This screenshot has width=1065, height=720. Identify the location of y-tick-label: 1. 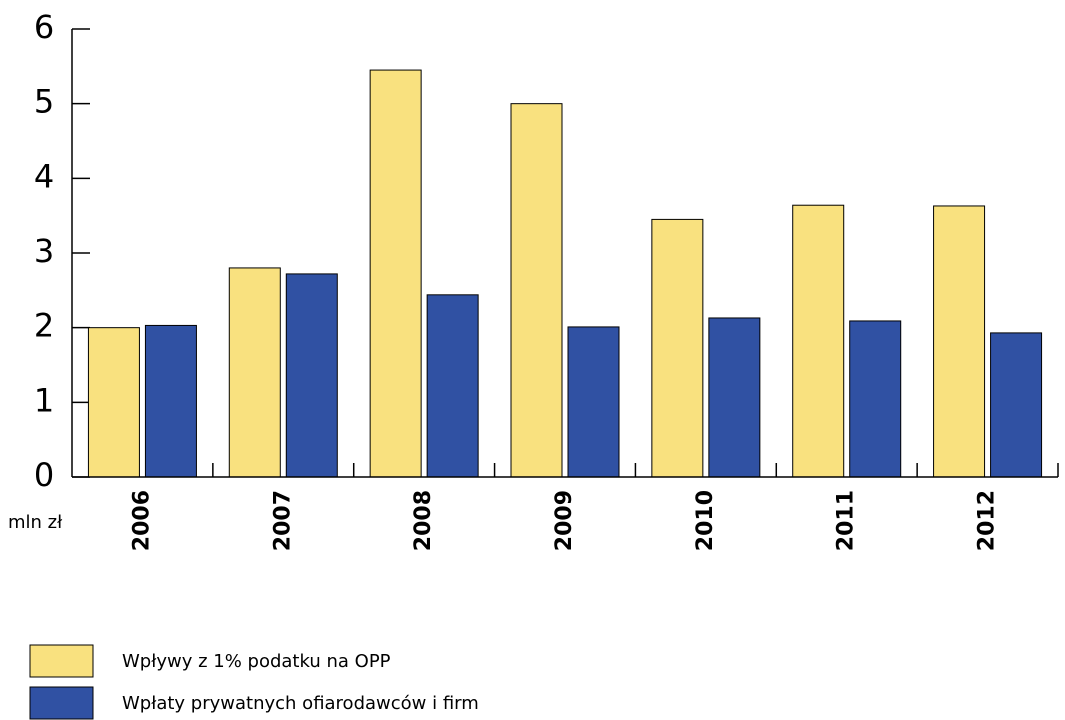
(44, 400).